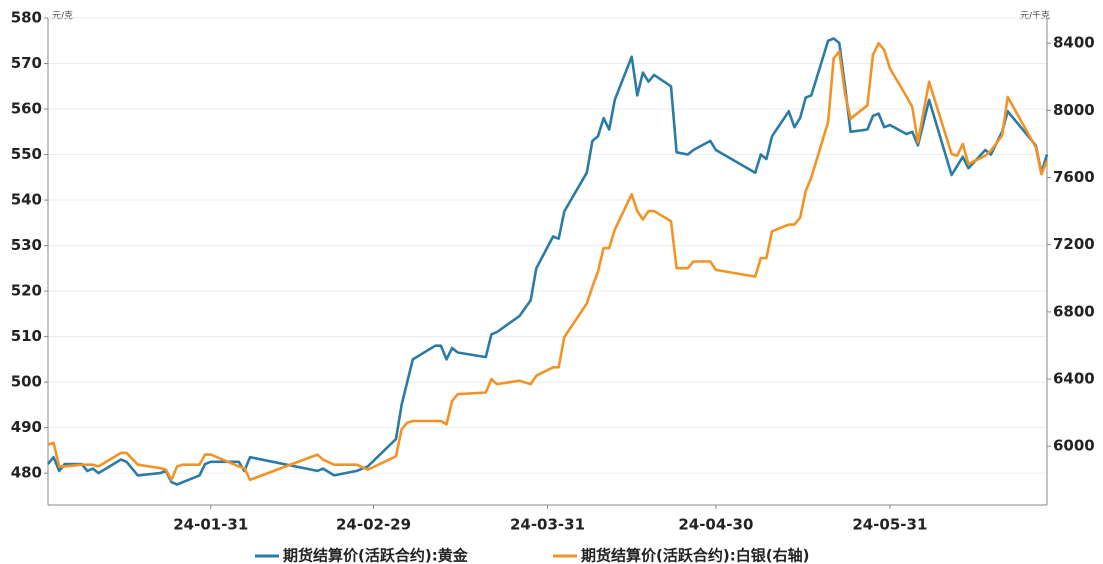 Image resolution: width=1103 pixels, height=564 pixels. I want to click on y-tick-label: 550, so click(26, 154).